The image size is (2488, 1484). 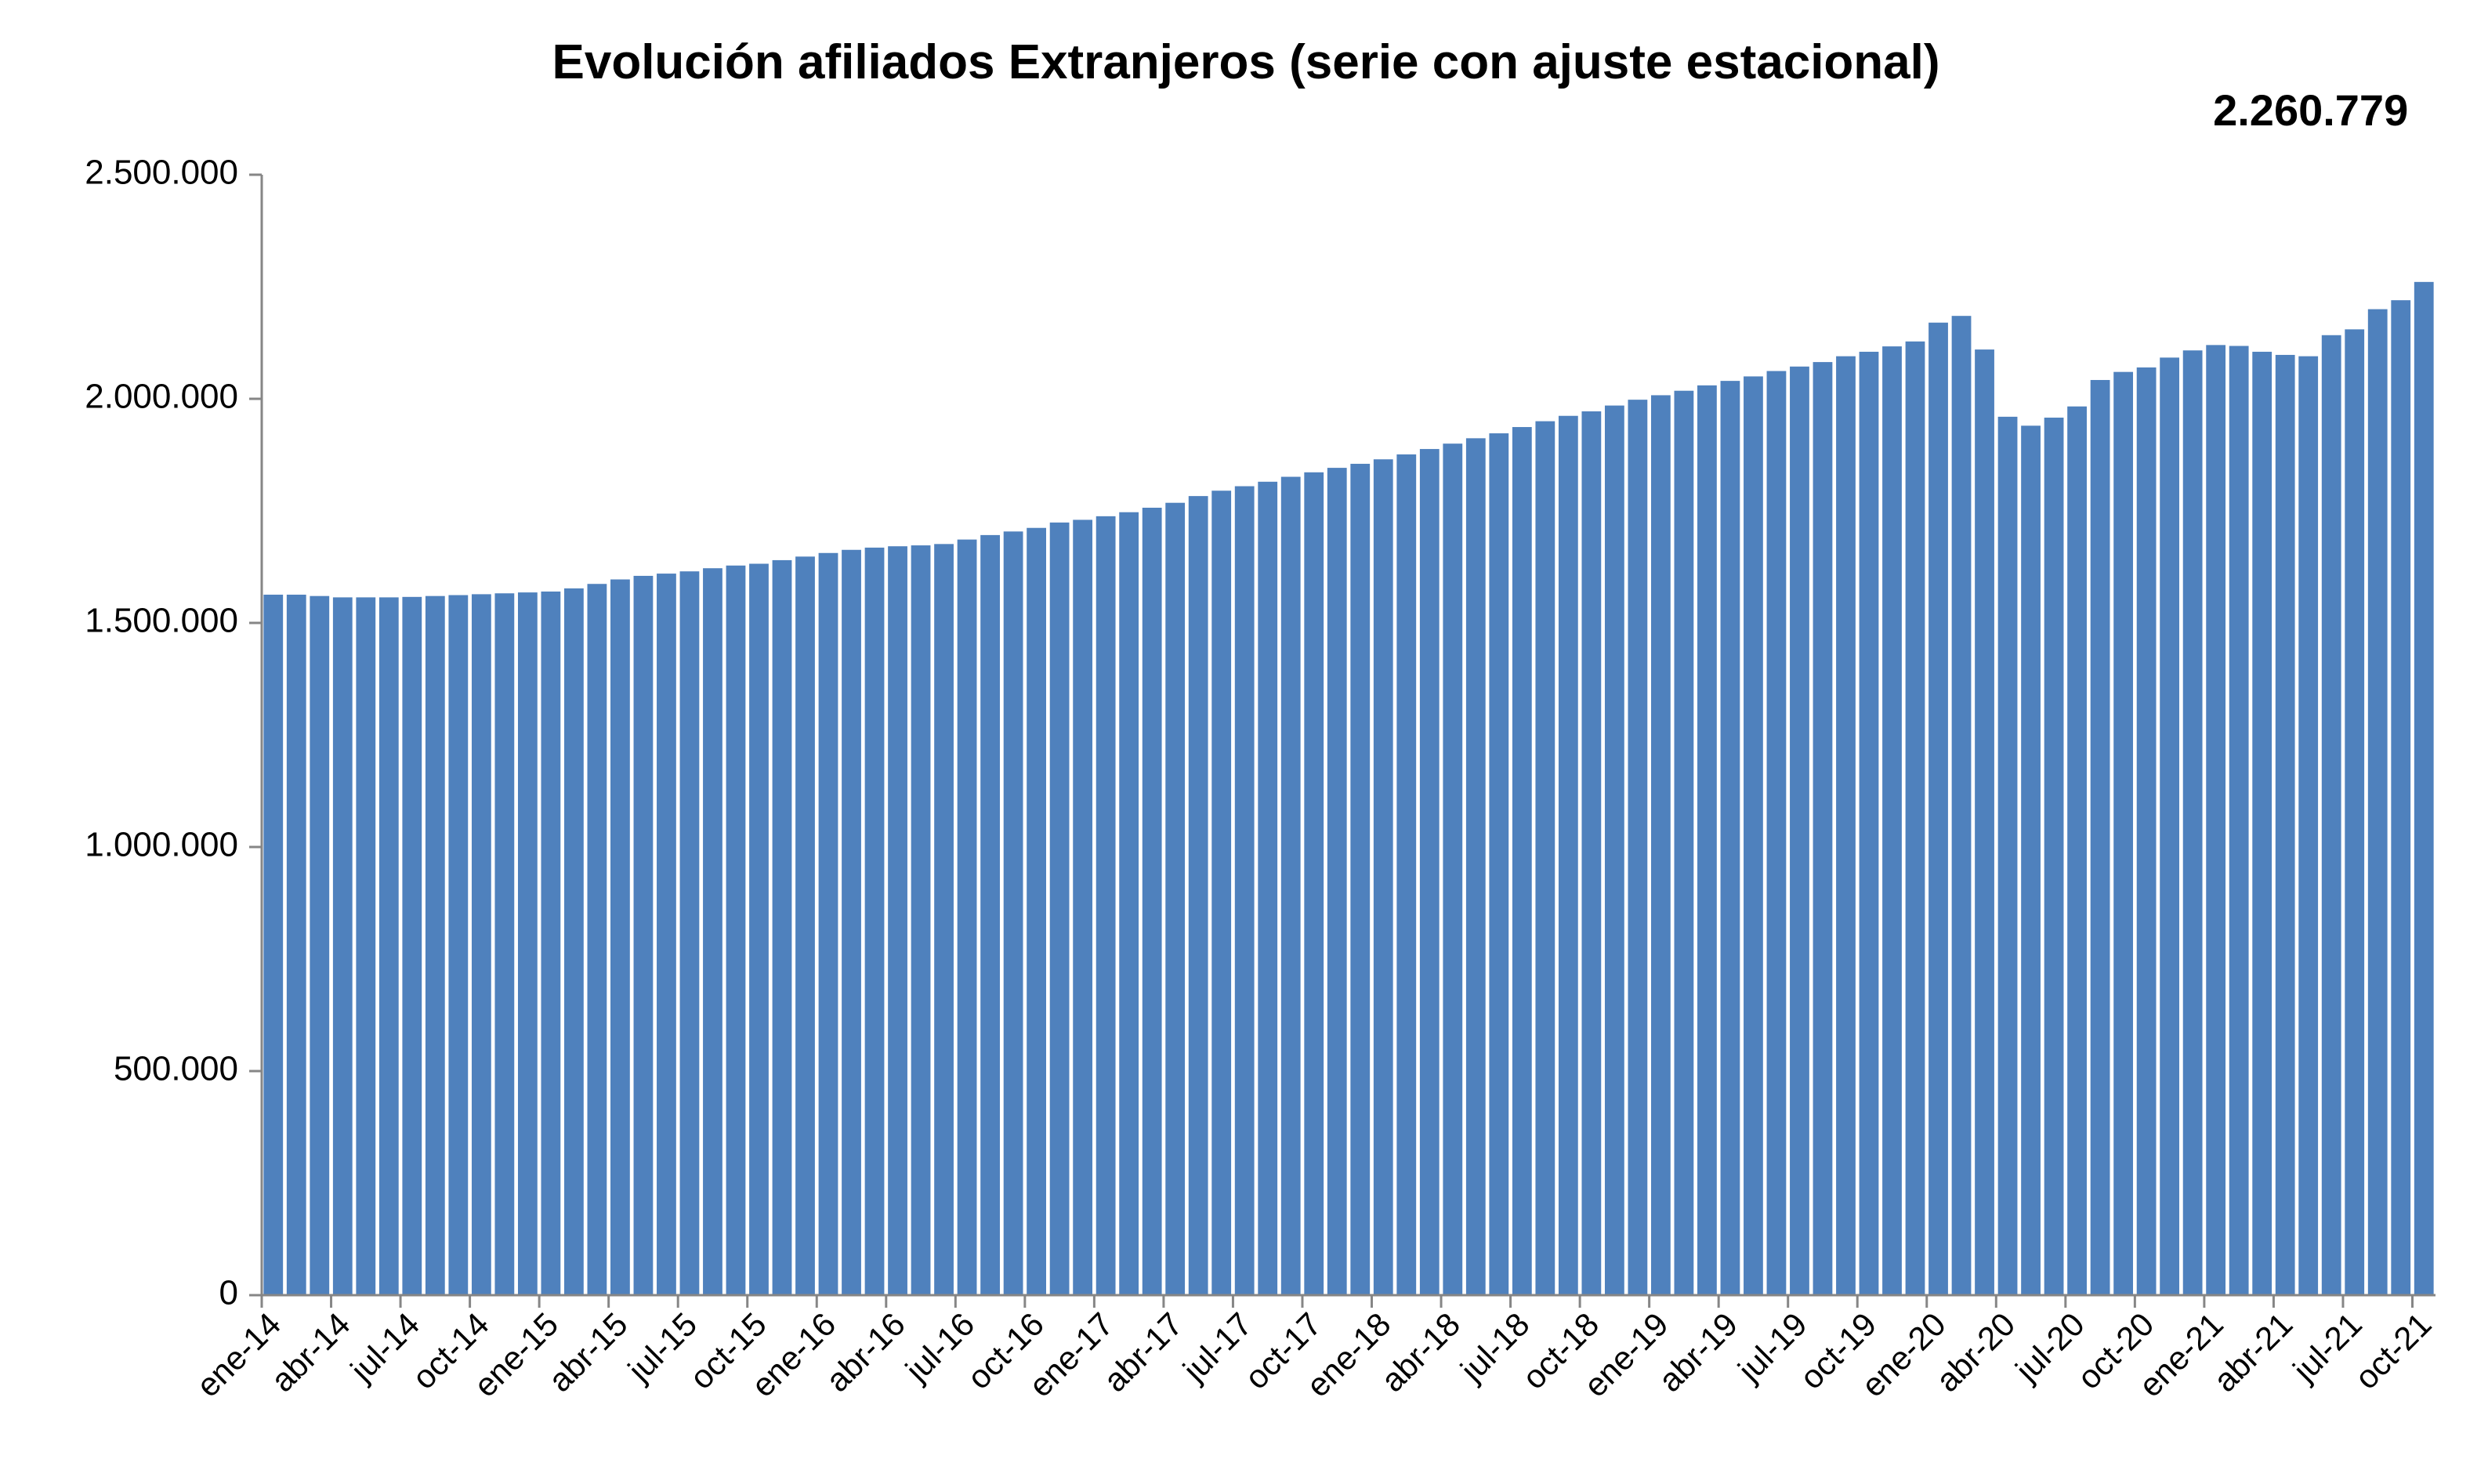 What do you see at coordinates (161, 397) in the screenshot?
I see `y-tick-label: 2.000.000` at bounding box center [161, 397].